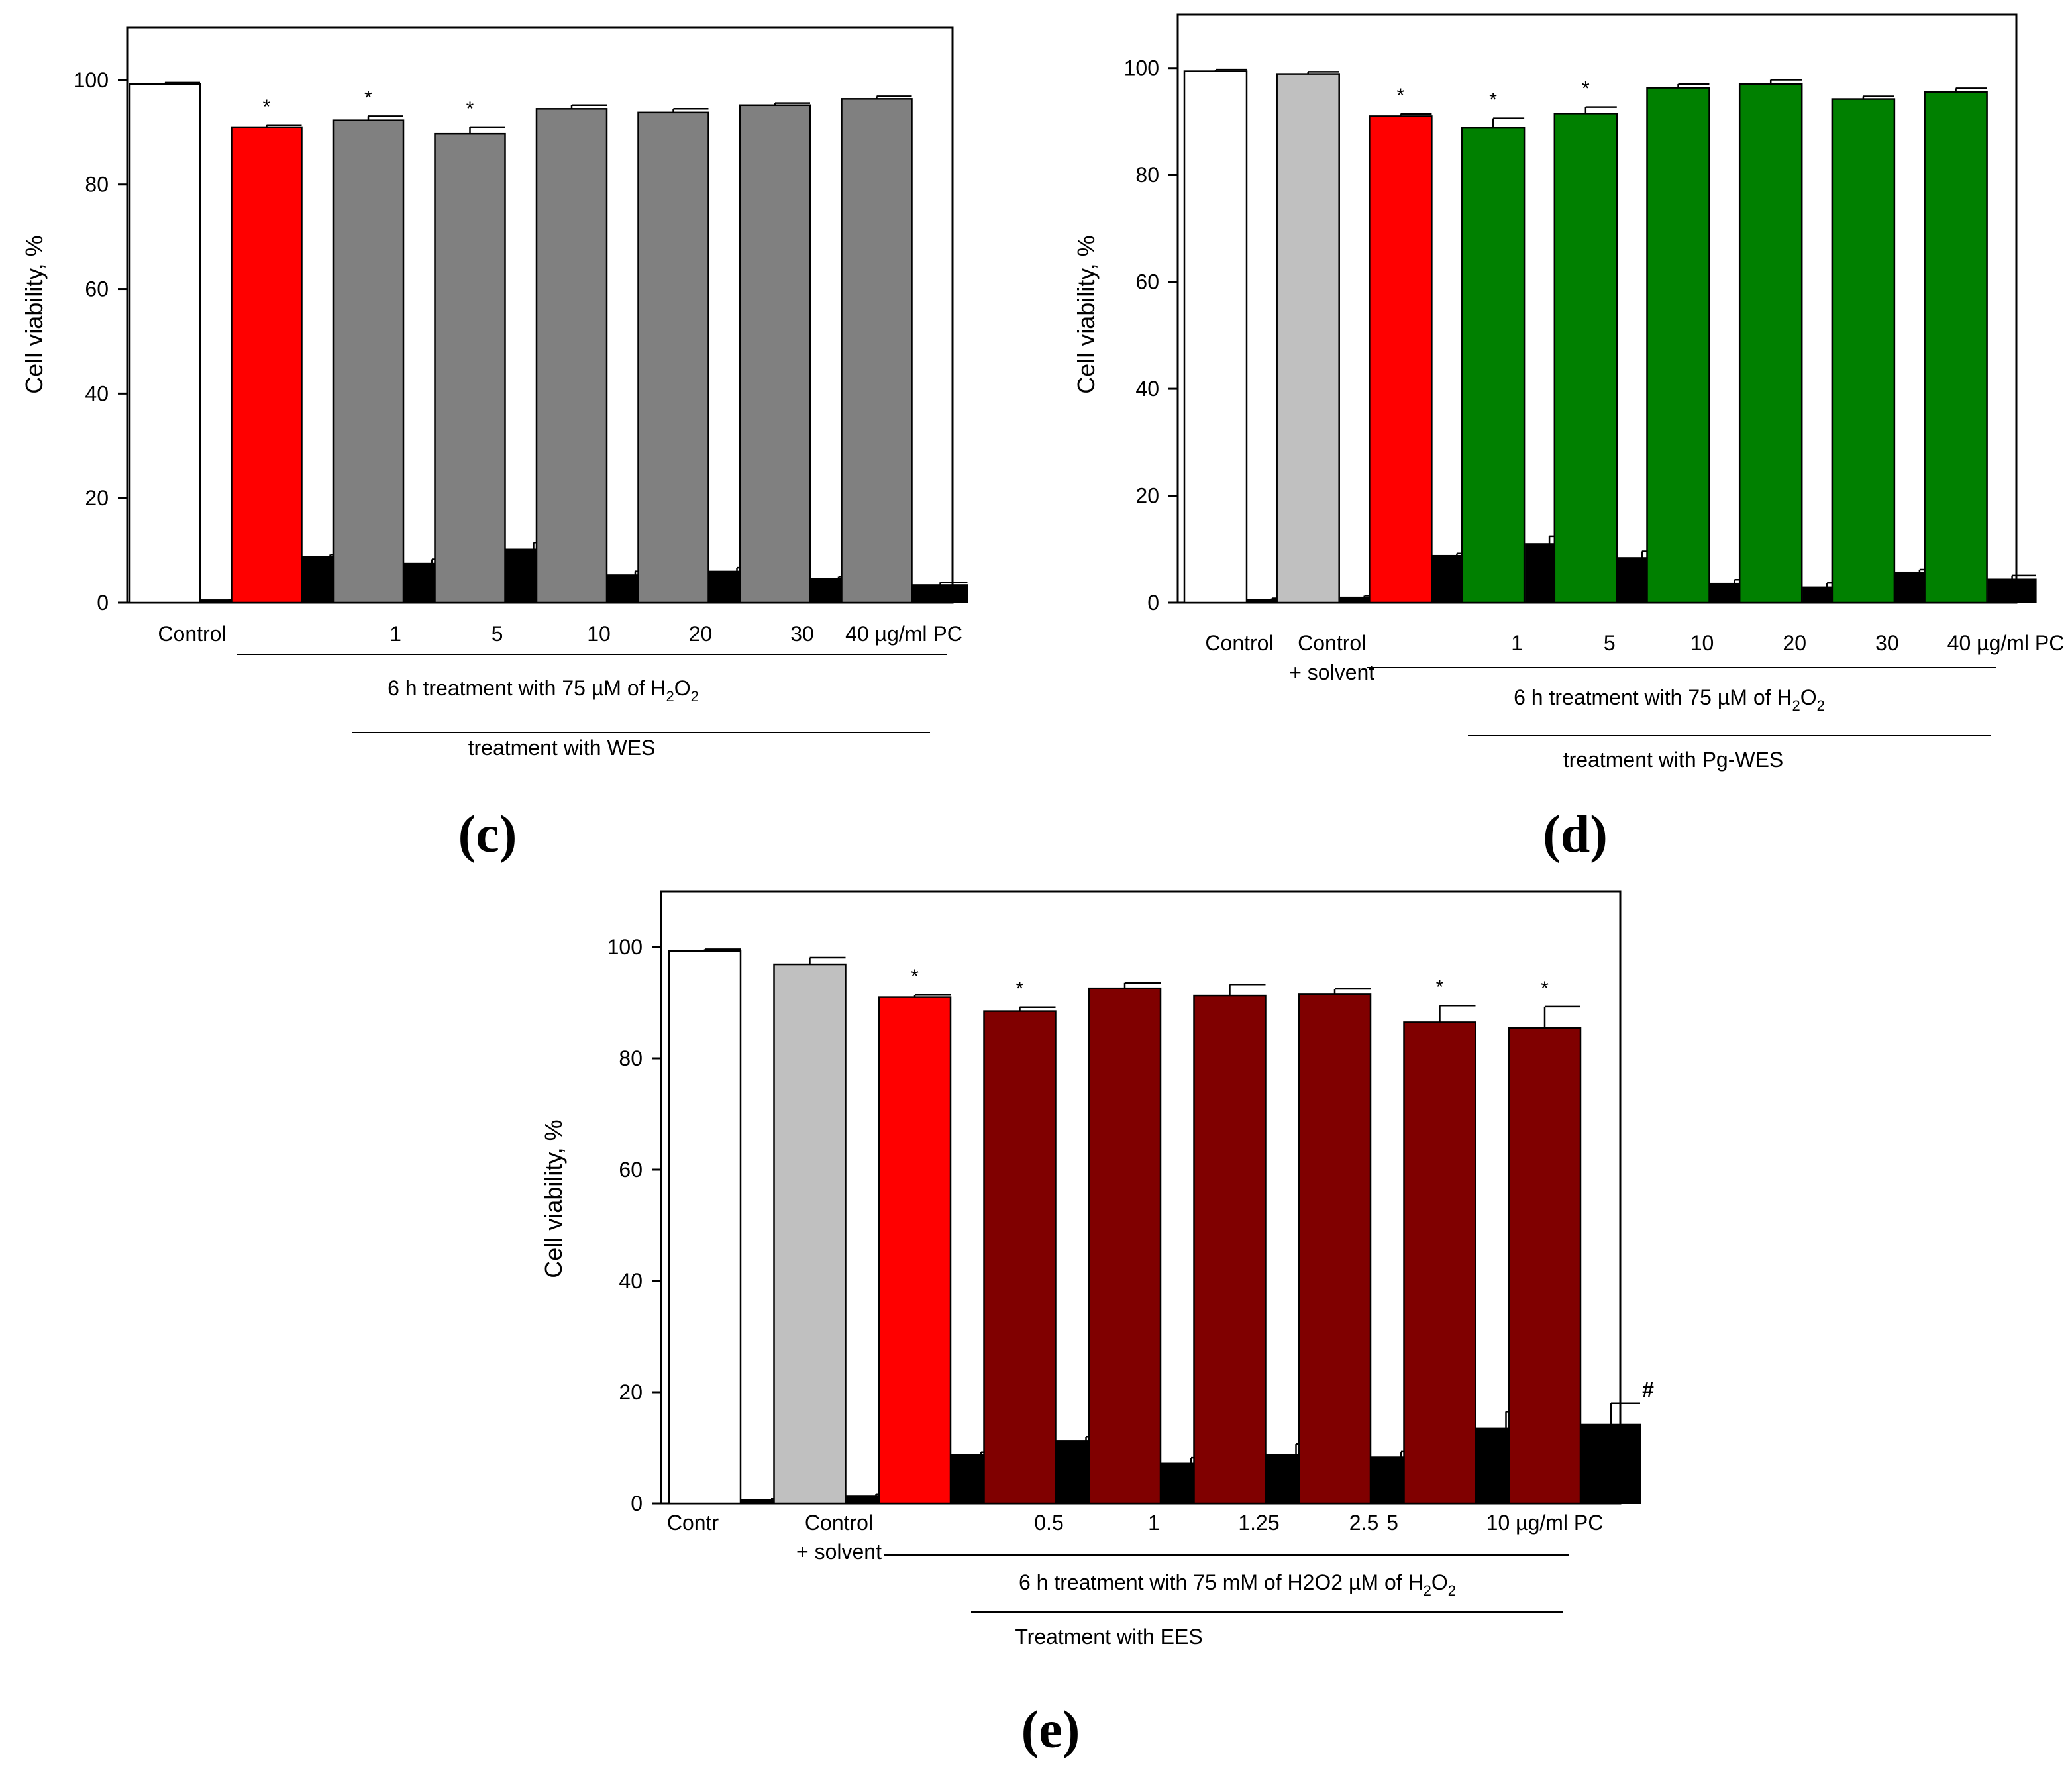 Image resolution: width=2072 pixels, height=1775 pixels. What do you see at coordinates (1545, 1523) in the screenshot?
I see `x-category-label: 10 µg/ml PC` at bounding box center [1545, 1523].